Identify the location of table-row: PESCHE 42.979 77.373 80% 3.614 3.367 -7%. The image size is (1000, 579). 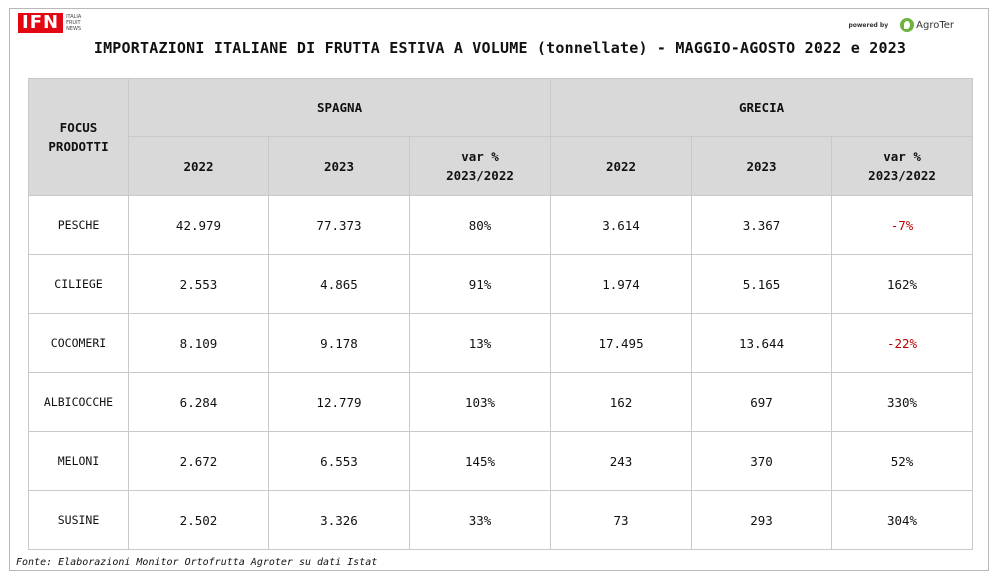
(501, 225).